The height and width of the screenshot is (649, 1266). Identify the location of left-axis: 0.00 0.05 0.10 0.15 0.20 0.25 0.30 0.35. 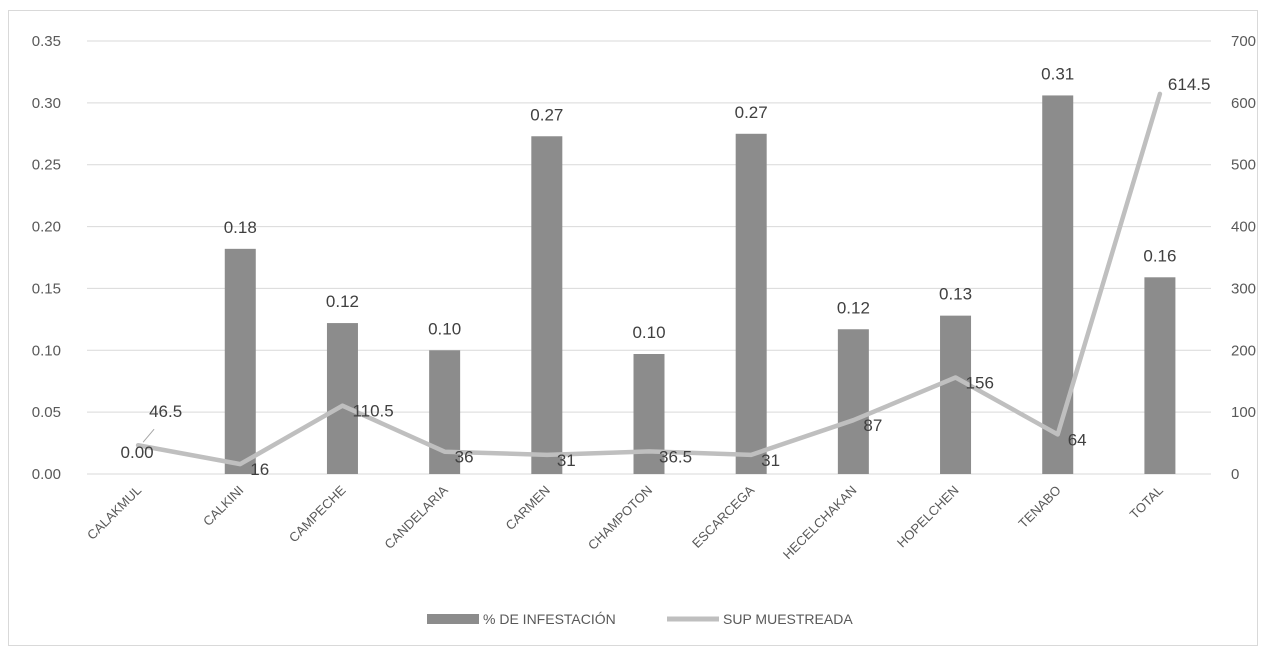
(46, 258).